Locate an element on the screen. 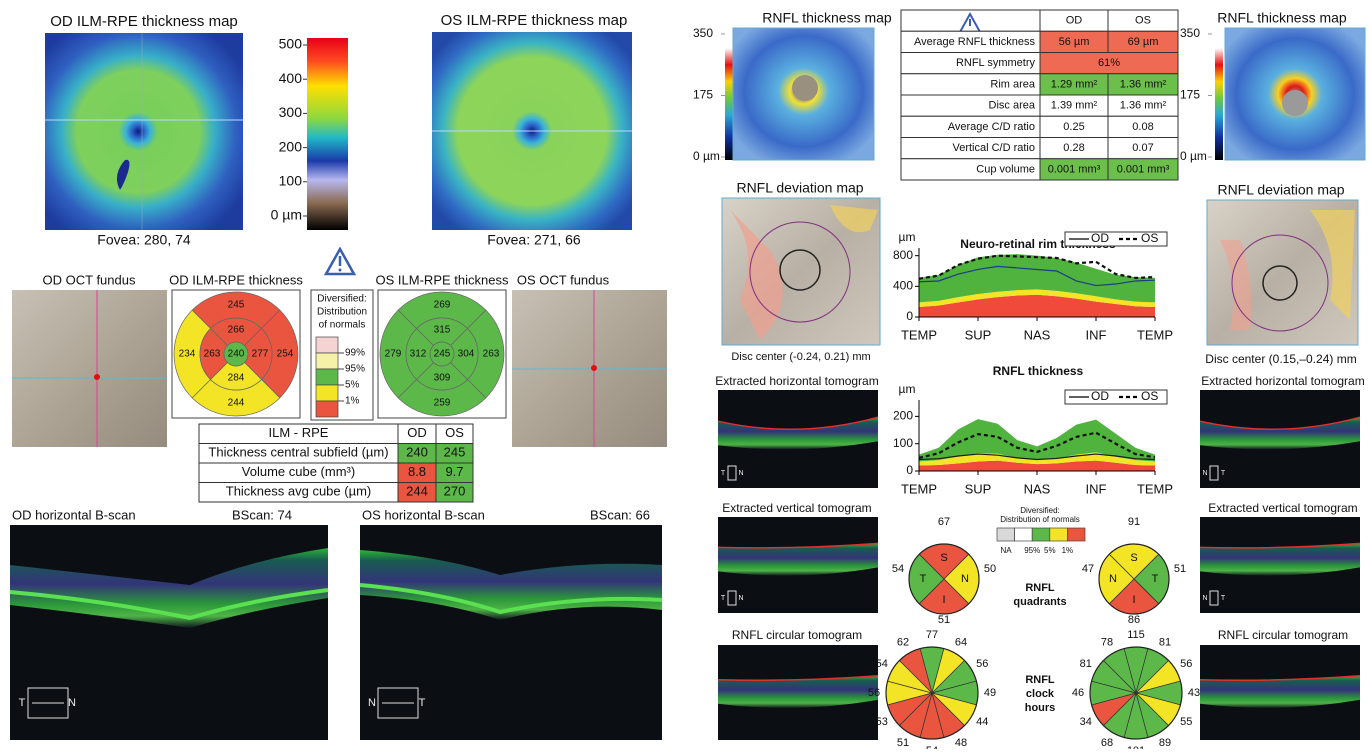 The width and height of the screenshot is (1372, 754). x-tick-label: NAS is located at coordinates (1037, 334).